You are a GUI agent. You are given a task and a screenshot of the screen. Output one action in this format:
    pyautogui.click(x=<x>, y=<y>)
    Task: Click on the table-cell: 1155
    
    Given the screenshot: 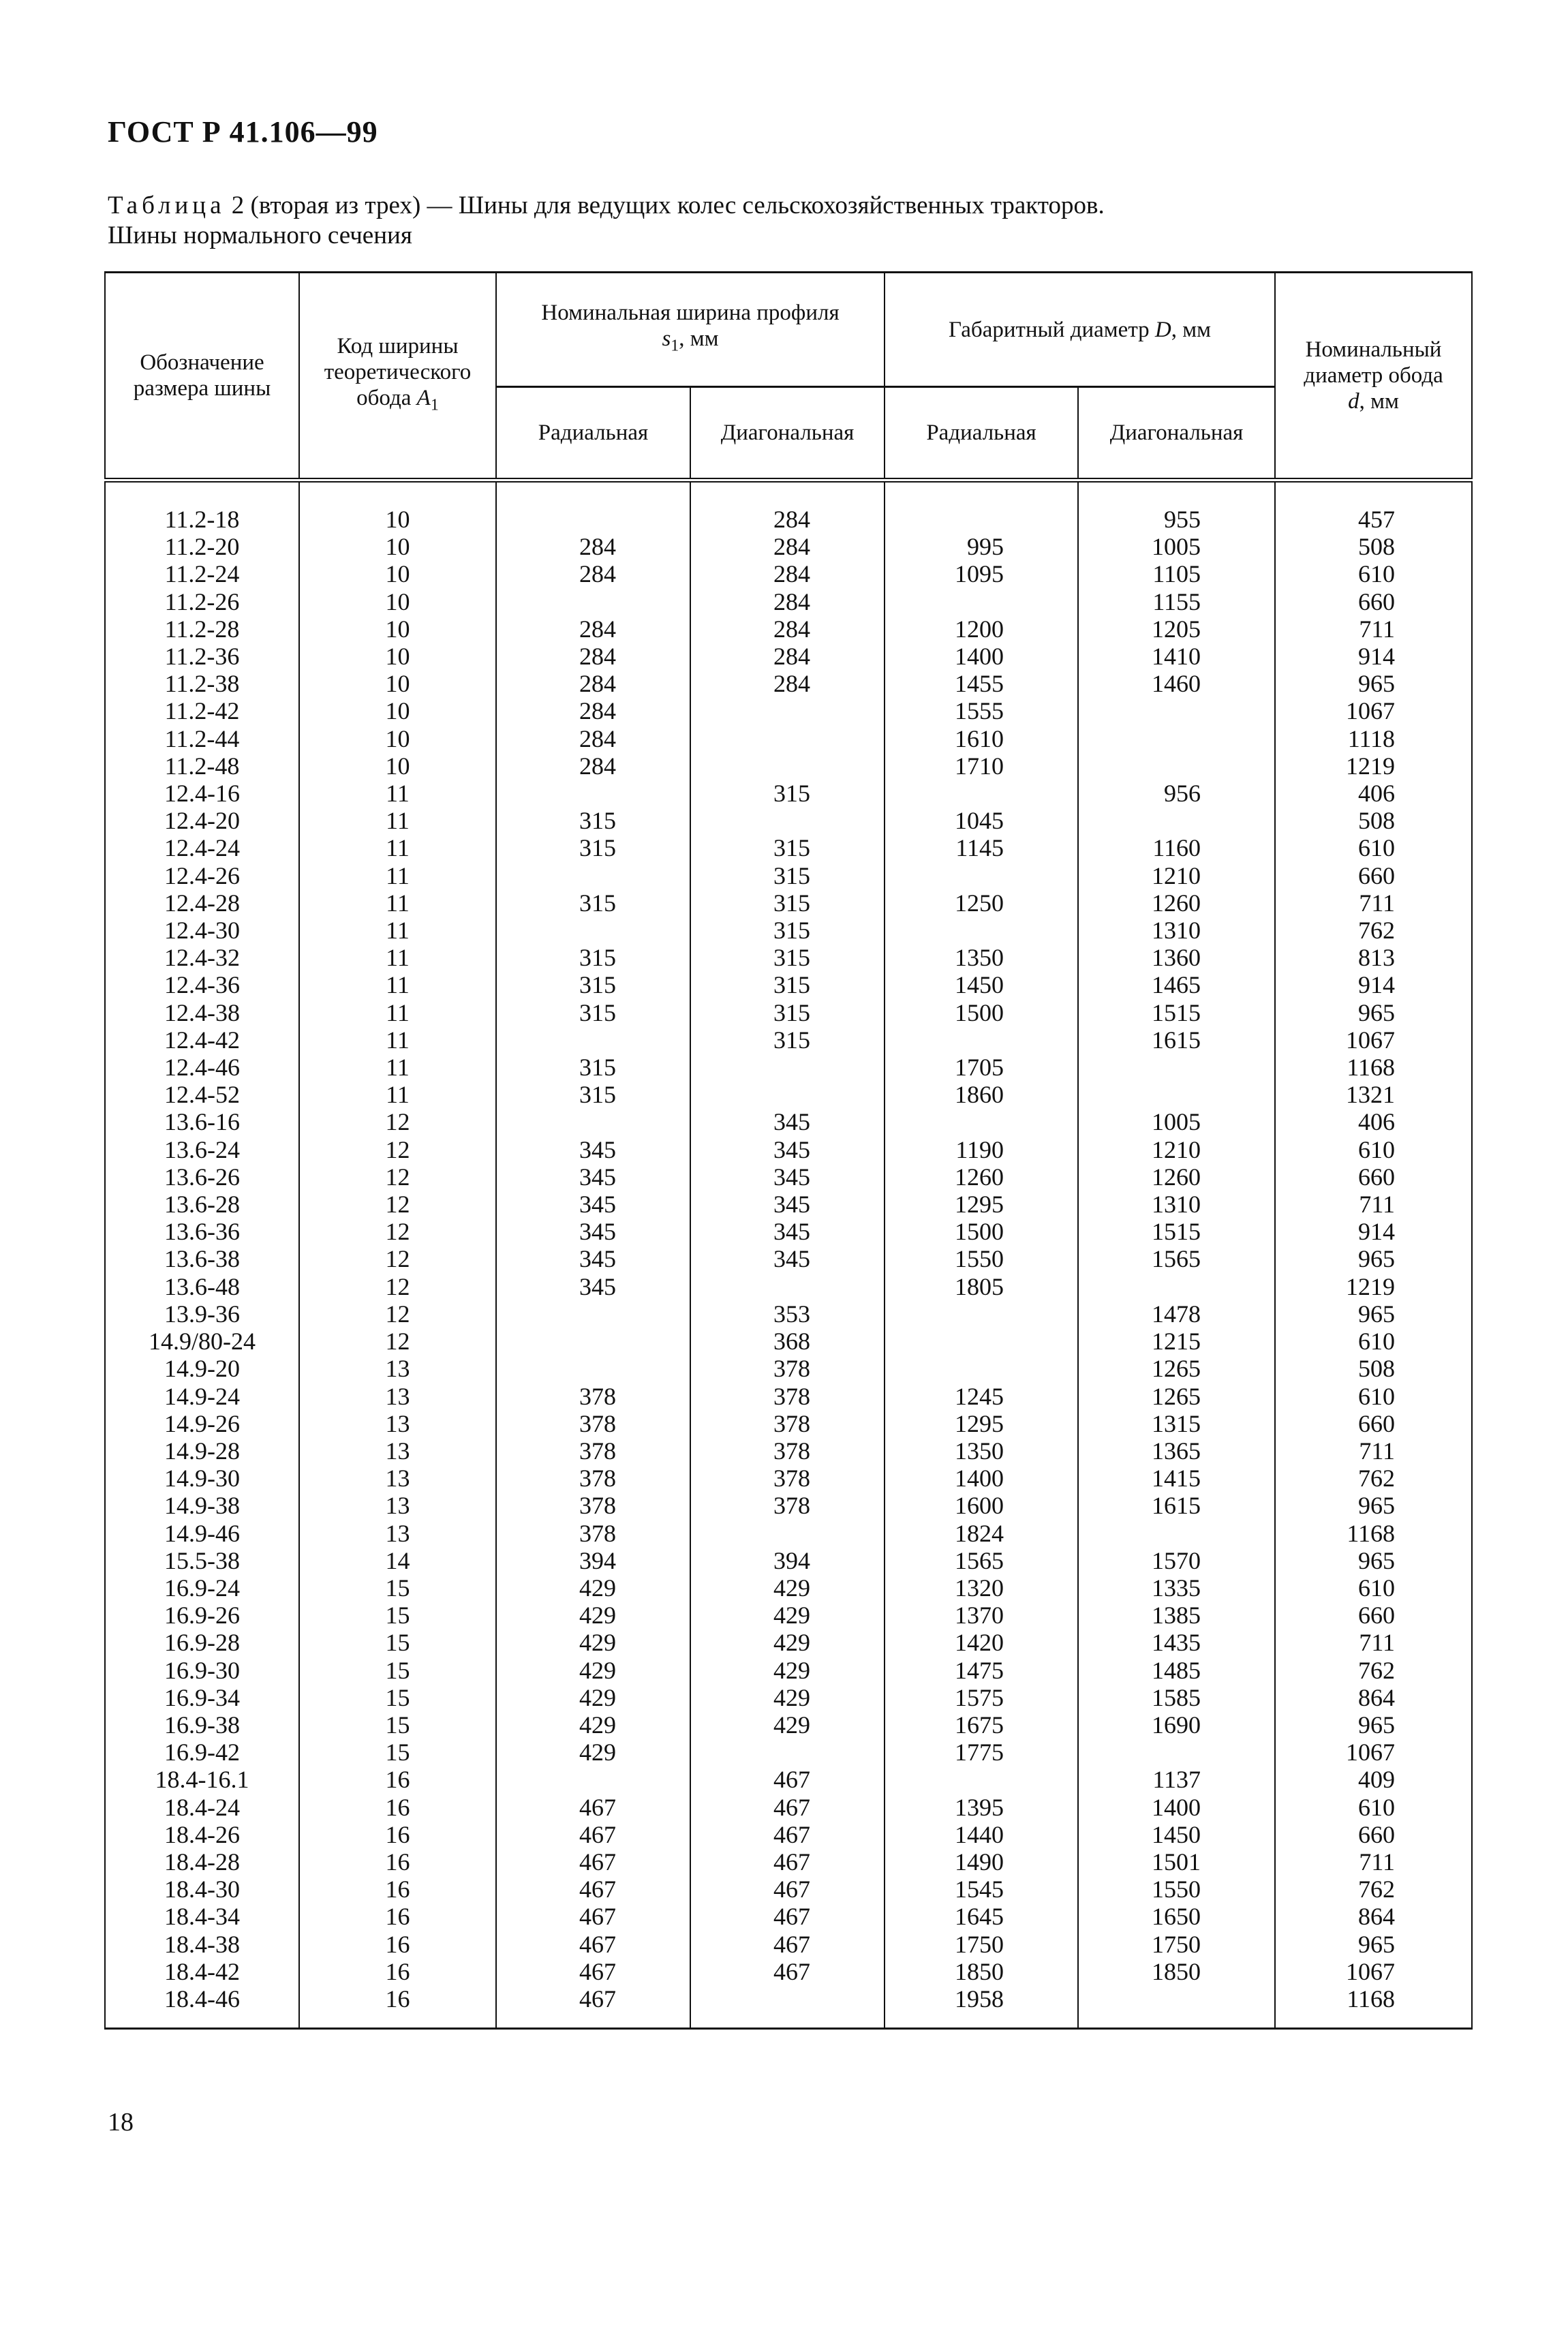 What is the action you would take?
    pyautogui.click(x=1177, y=601)
    